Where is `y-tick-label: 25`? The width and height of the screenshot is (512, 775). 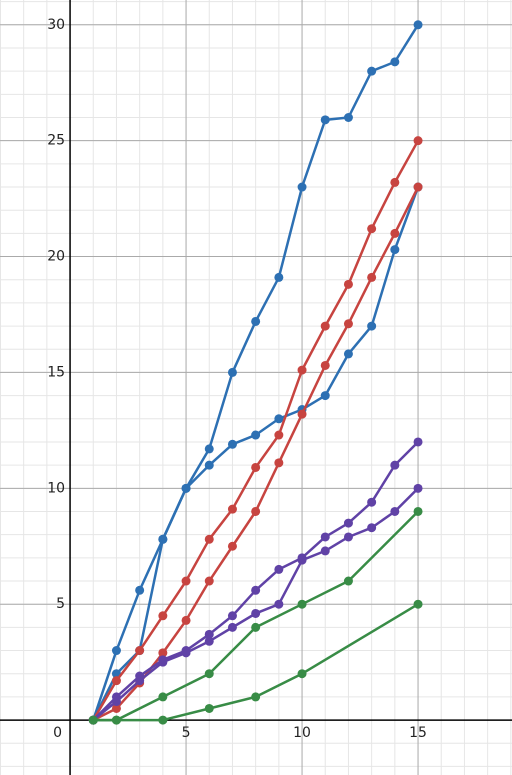
y-tick-label: 25 is located at coordinates (56, 141).